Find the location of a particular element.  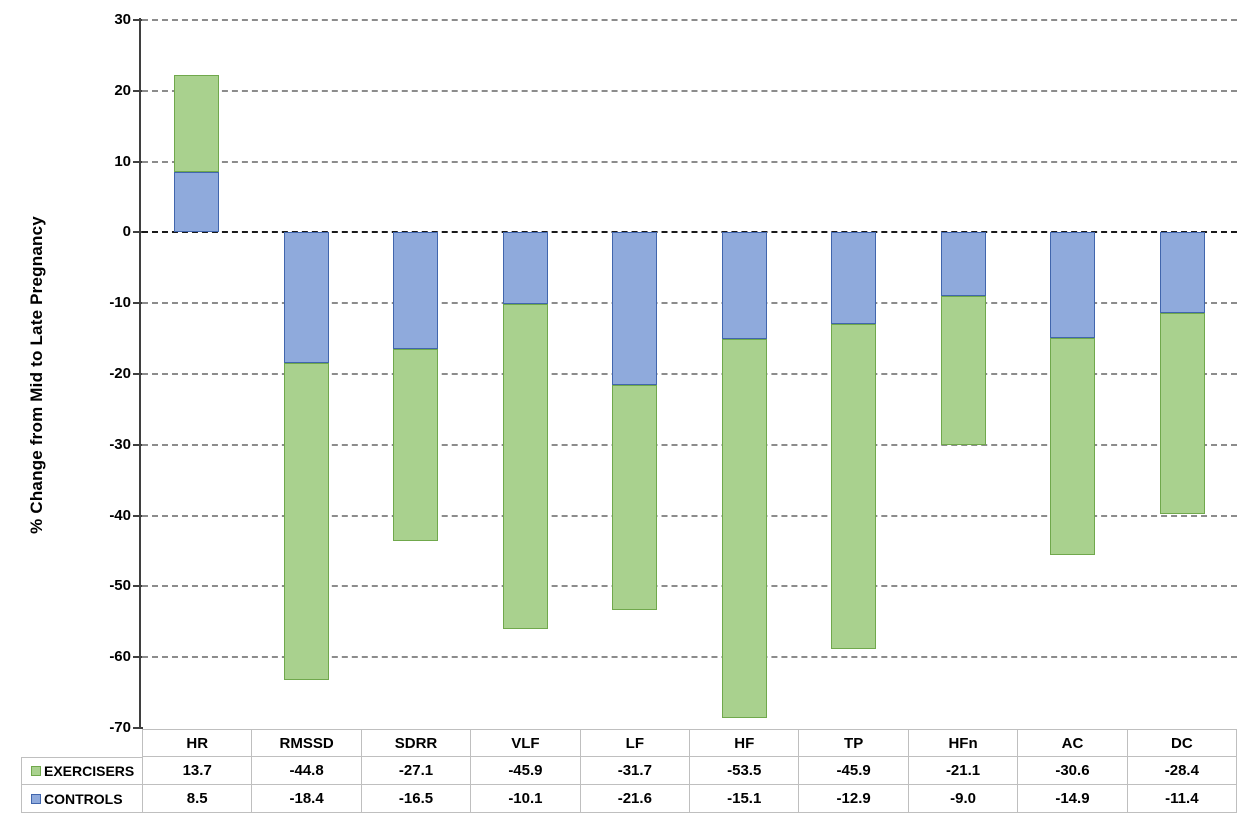

table-cell-controls-HR: 8.5 is located at coordinates (197, 799).